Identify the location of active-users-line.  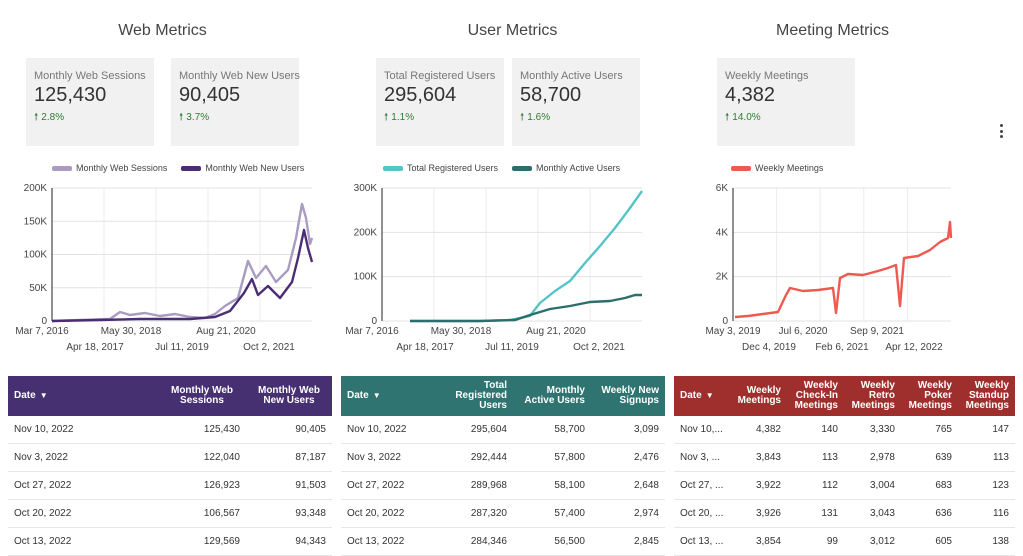
(526, 308).